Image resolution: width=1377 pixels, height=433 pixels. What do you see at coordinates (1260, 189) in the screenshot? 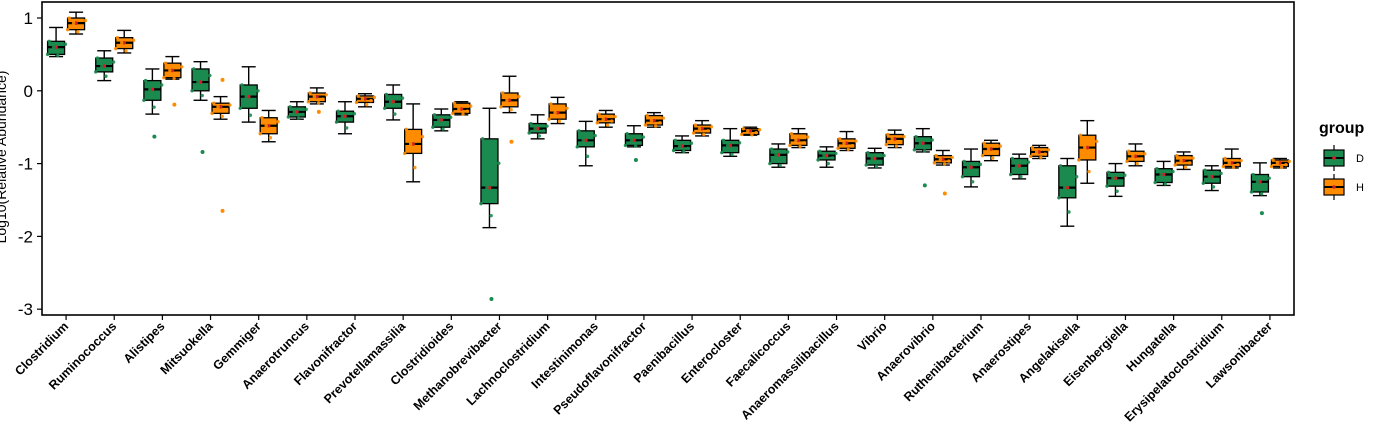
I see `box-D-Lawsonibacter` at bounding box center [1260, 189].